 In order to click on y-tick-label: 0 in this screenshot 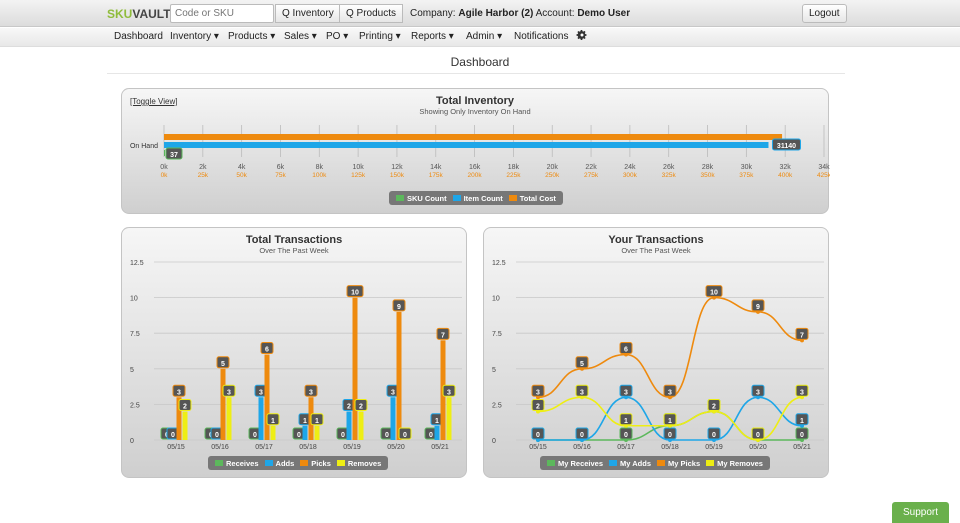, I will do `click(494, 441)`.